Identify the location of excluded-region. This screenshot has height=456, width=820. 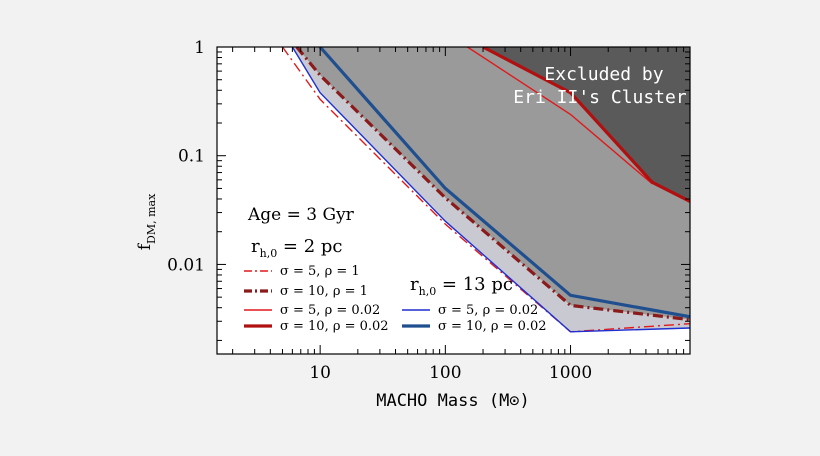
(586, 124).